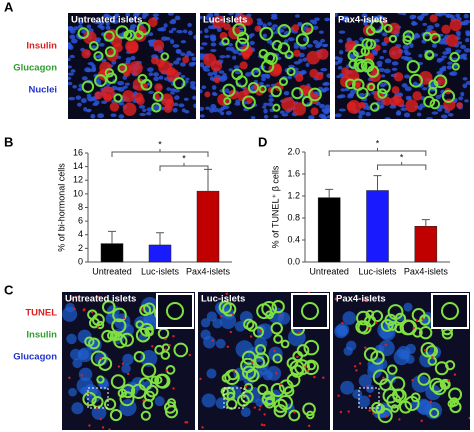 The height and width of the screenshot is (432, 474). I want to click on inset, so click(175, 311).